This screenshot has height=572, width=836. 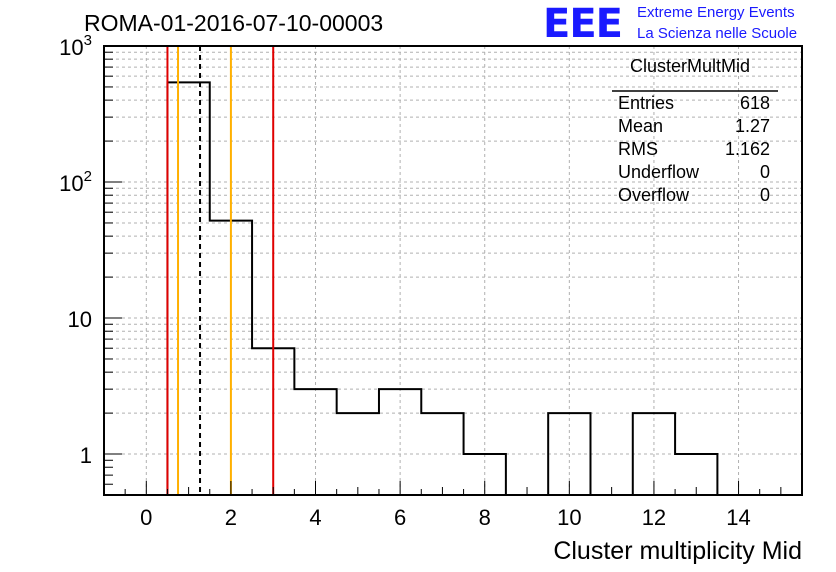 What do you see at coordinates (738, 517) in the screenshot?
I see `x-tick-label: 14` at bounding box center [738, 517].